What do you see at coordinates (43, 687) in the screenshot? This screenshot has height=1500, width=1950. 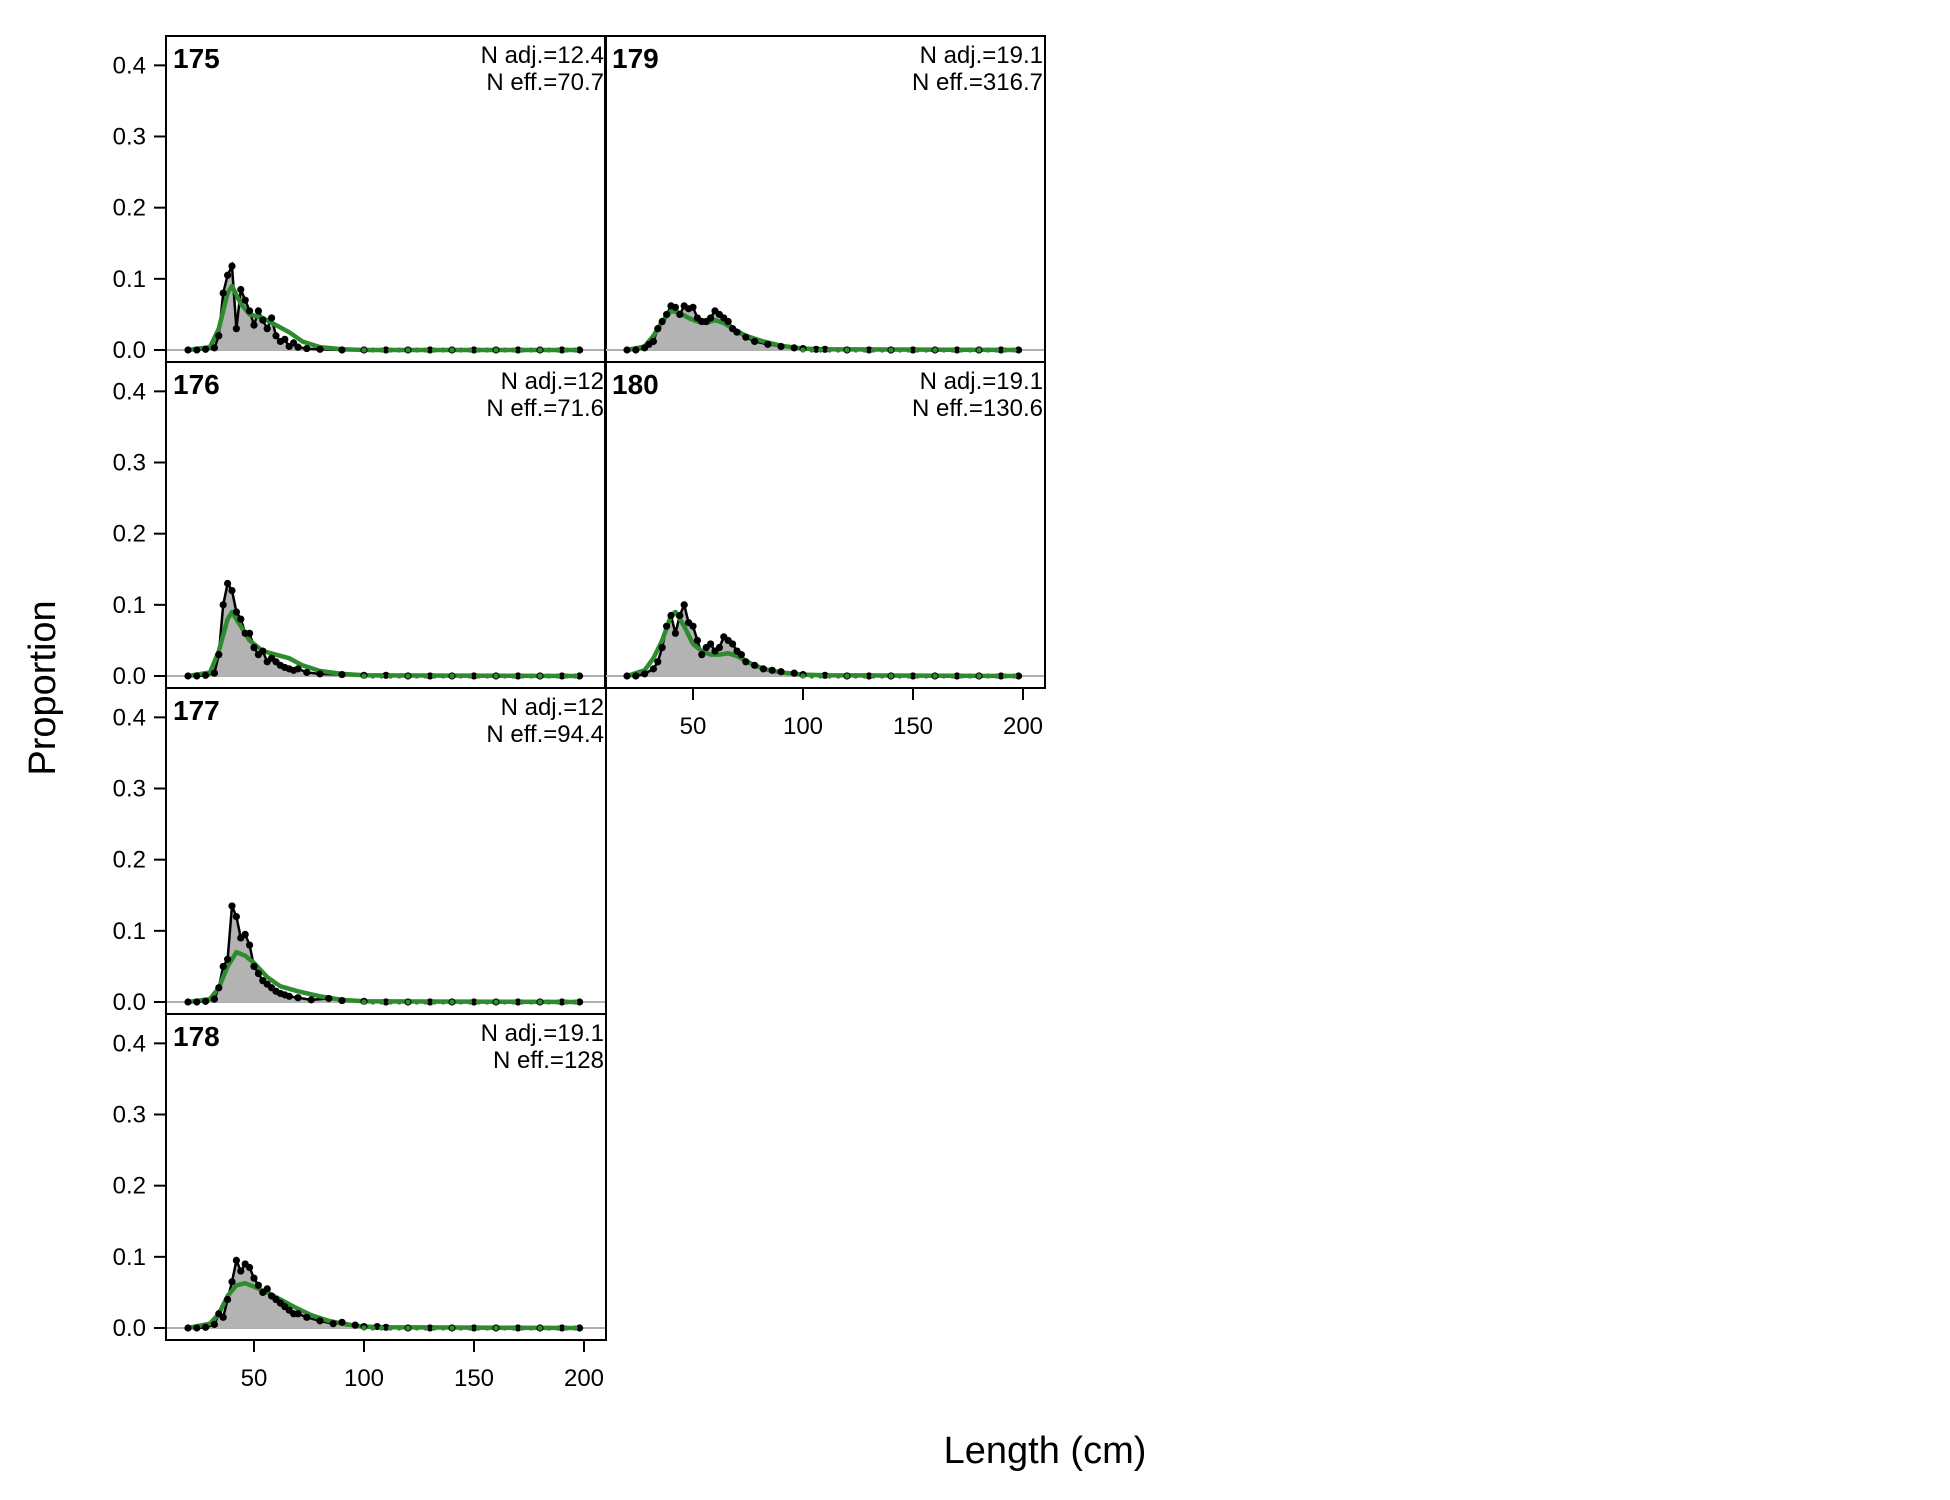 I see `y-axis-title: Proportion` at bounding box center [43, 687].